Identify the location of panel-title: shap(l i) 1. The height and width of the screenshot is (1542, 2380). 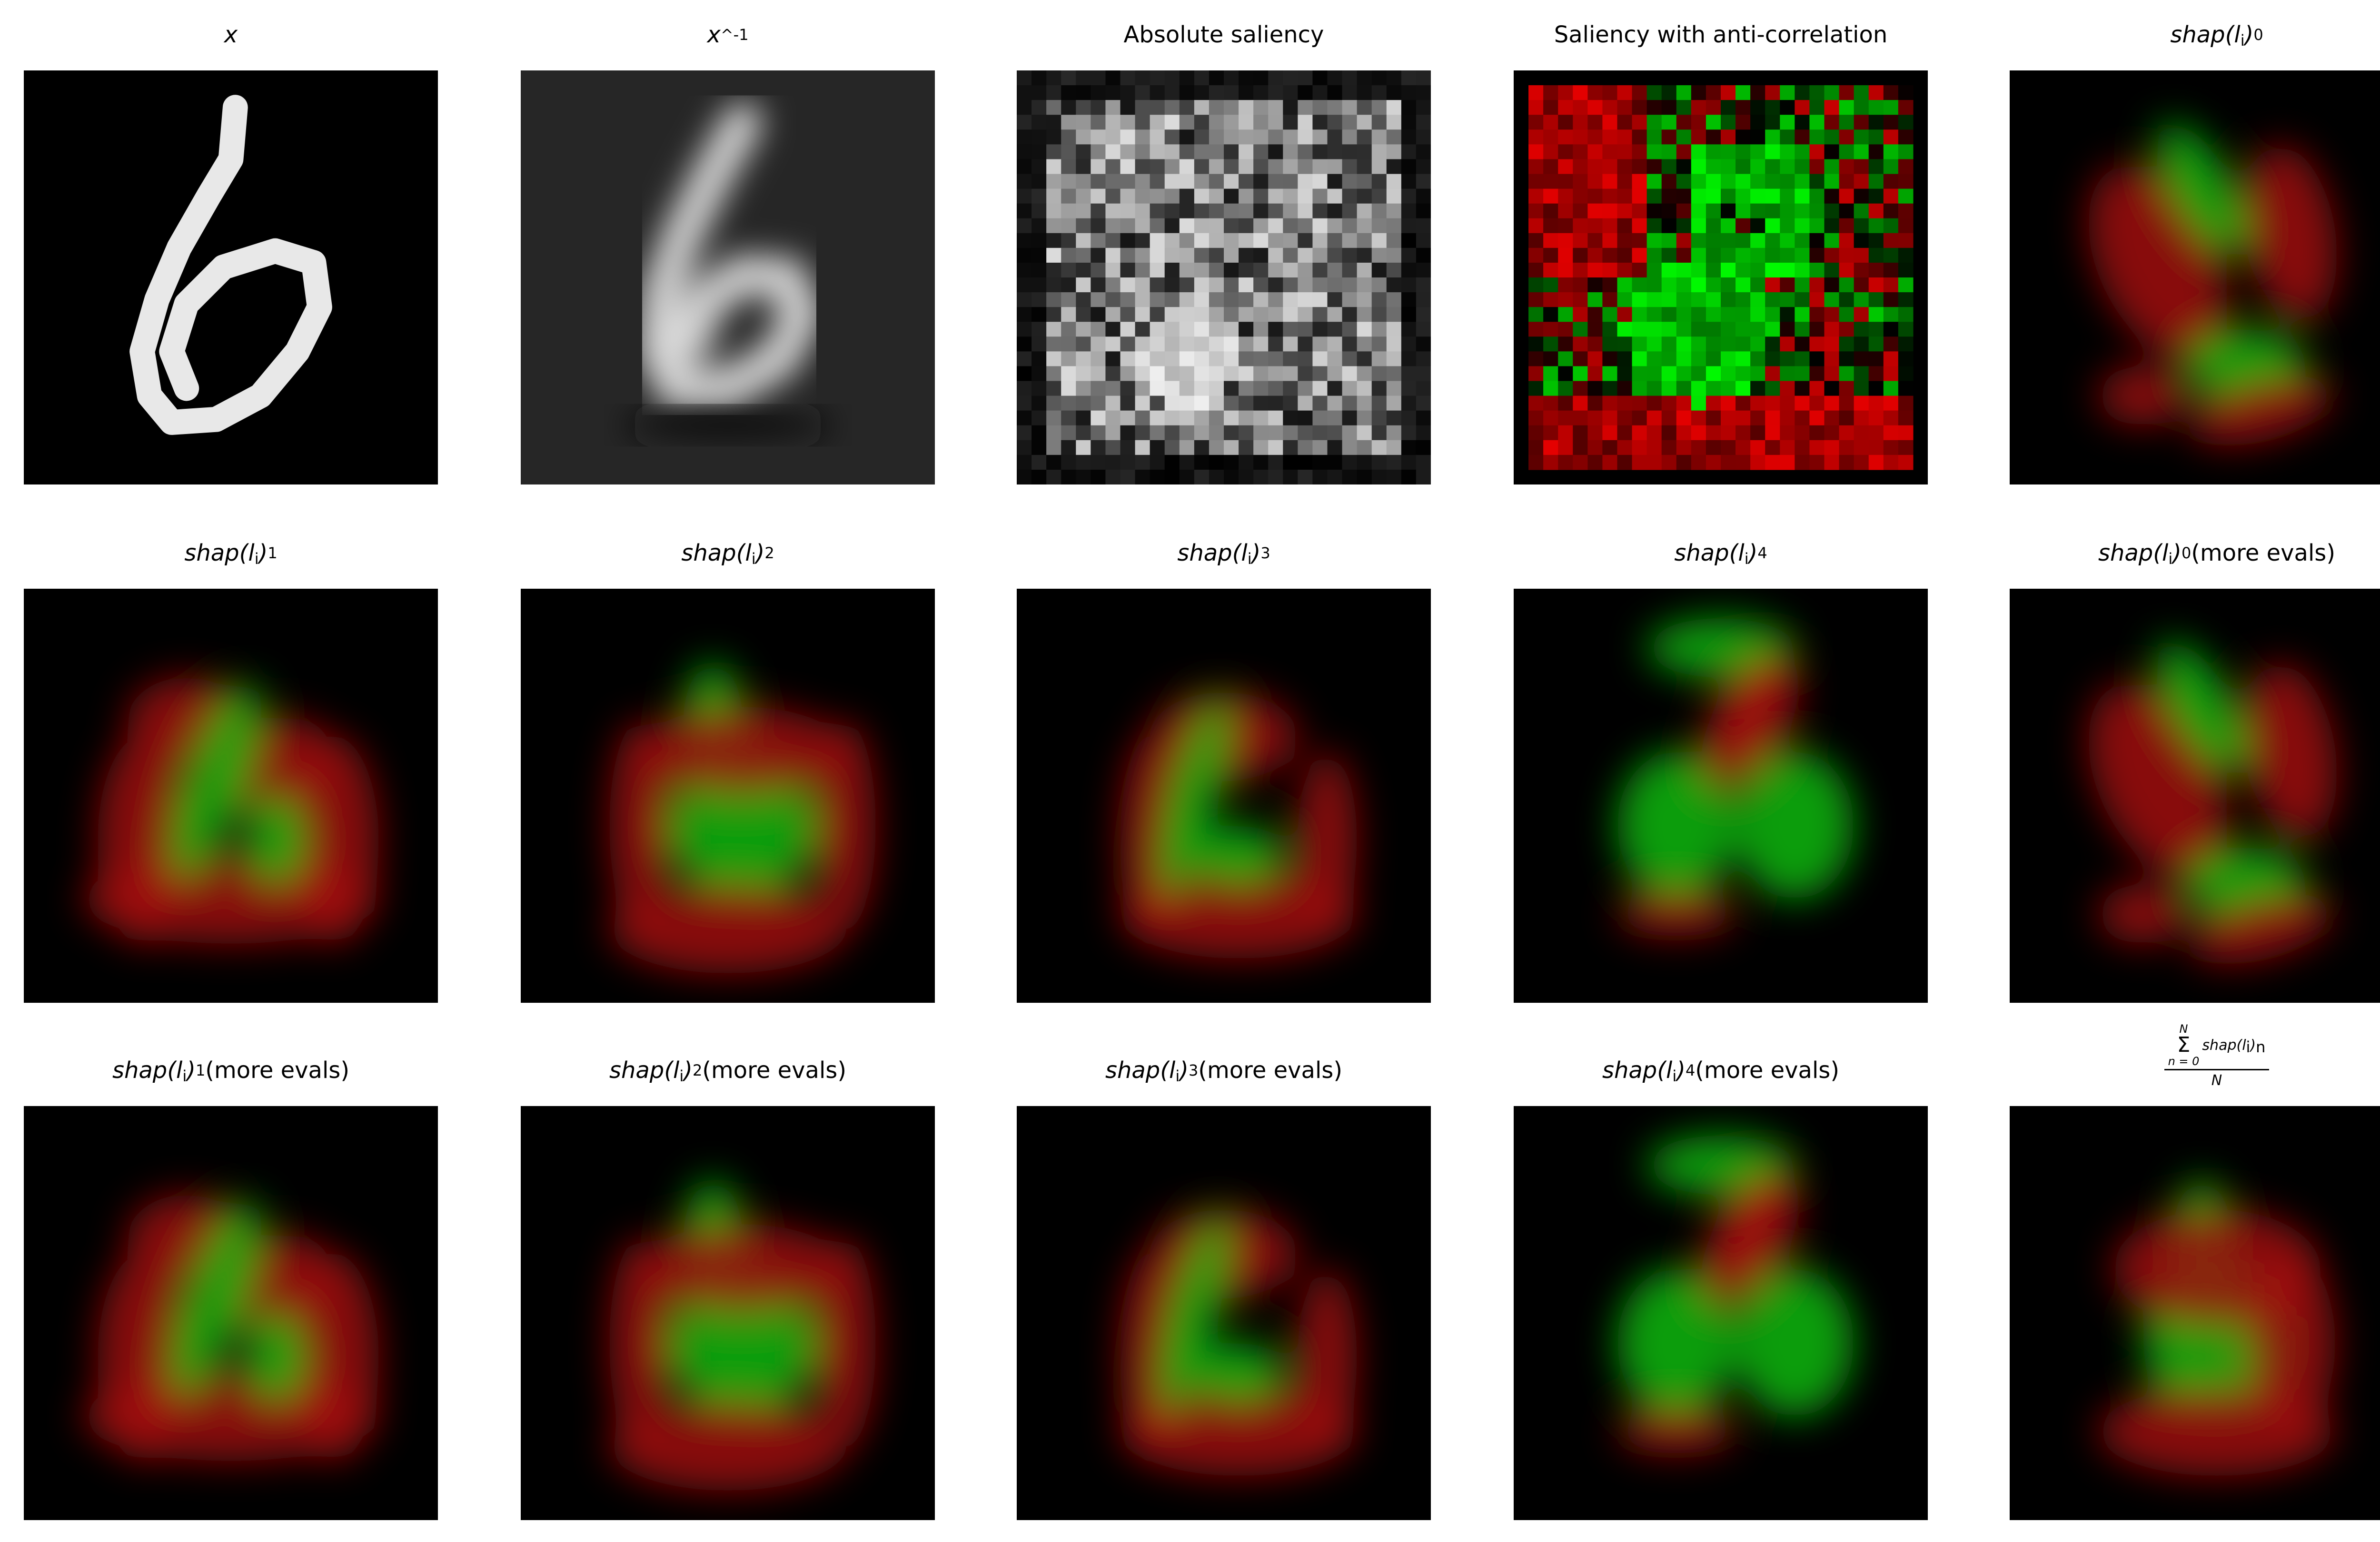
(231, 553).